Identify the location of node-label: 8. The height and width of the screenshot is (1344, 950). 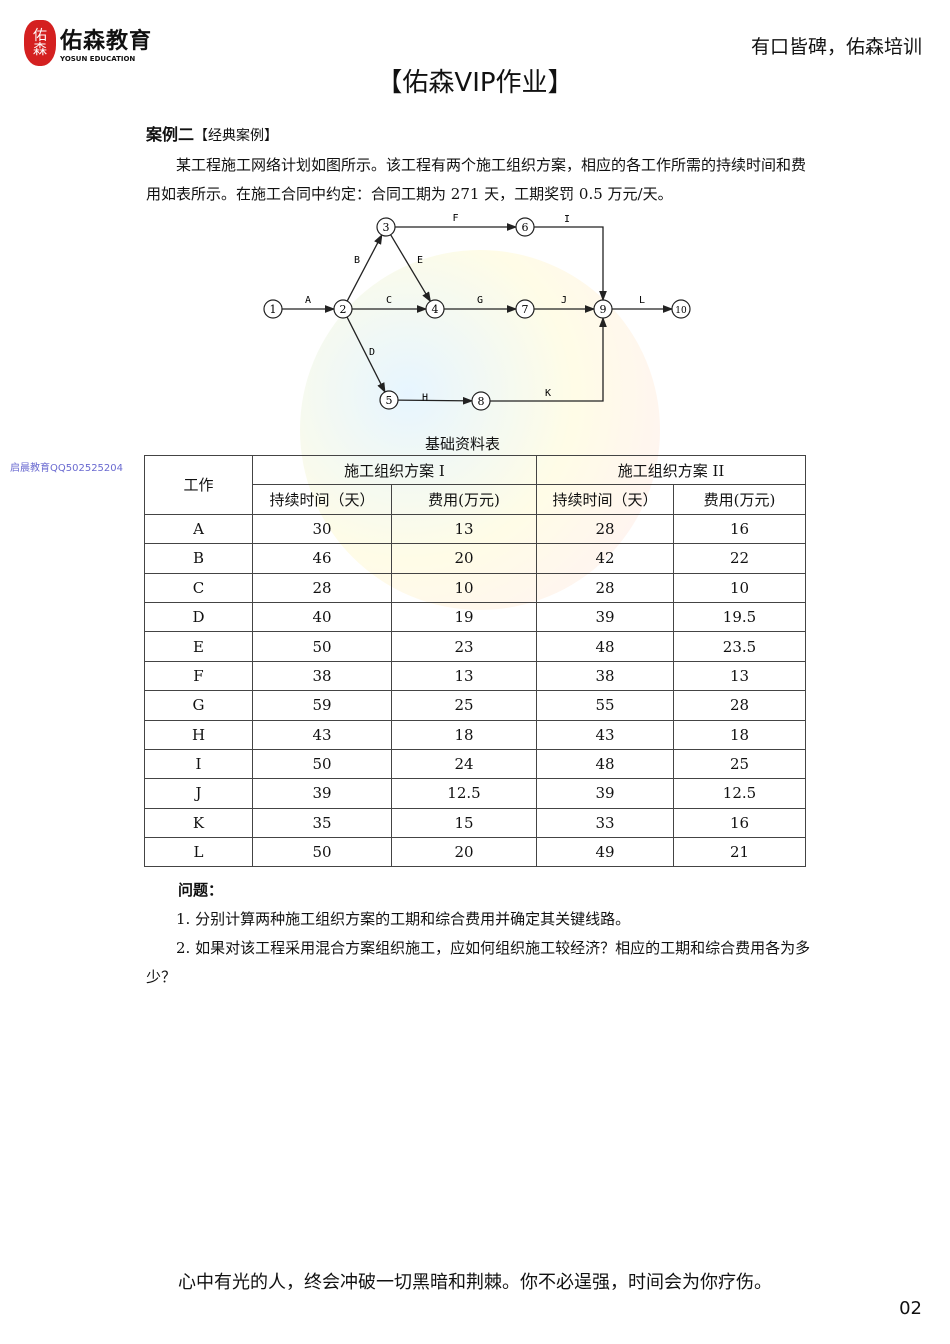
(481, 401).